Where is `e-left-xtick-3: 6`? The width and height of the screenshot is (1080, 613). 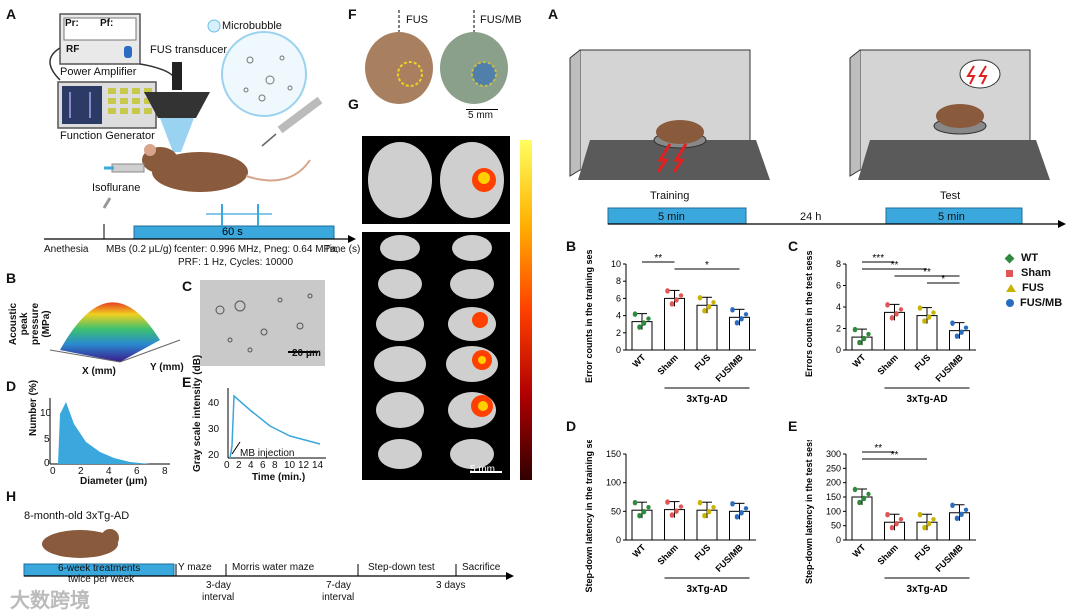 e-left-xtick-3: 6 is located at coordinates (263, 465).